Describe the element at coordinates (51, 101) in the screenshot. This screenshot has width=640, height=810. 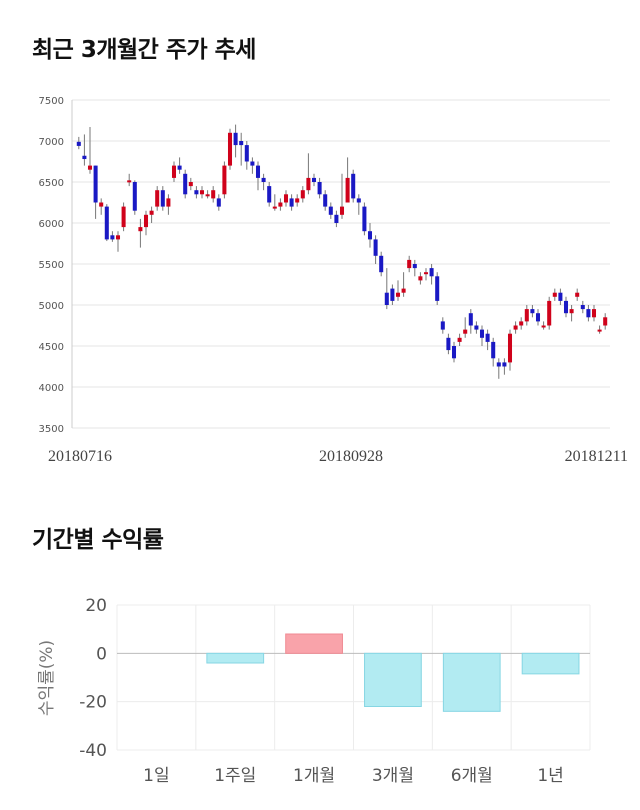
I see `y-tick-label: 7500` at that location.